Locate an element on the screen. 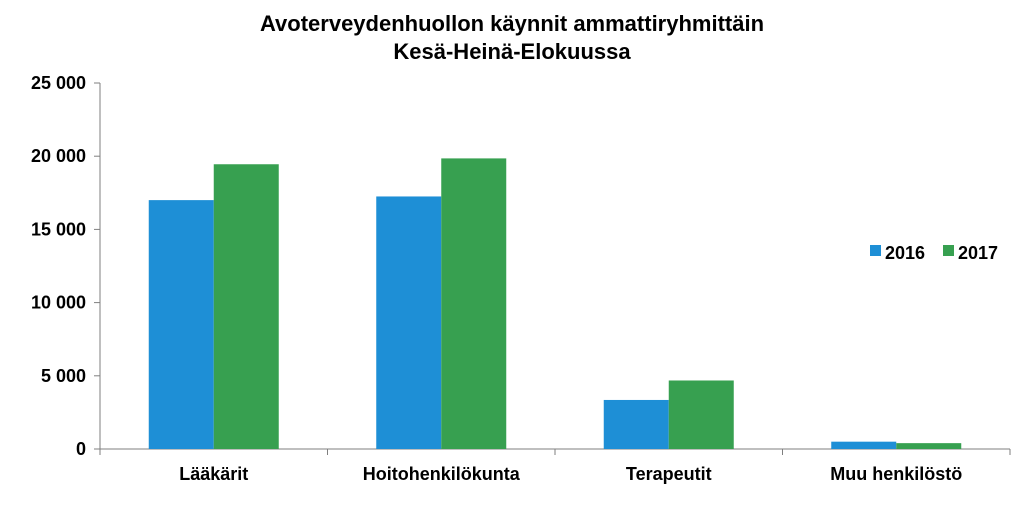  chart-subtitle: Kesä-Heinä-Elokuussa is located at coordinates (512, 51).